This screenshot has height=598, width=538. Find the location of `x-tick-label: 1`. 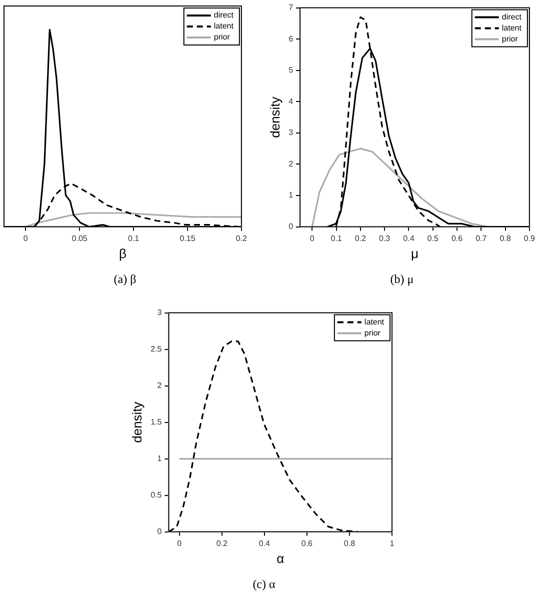

x-tick-label: 1 is located at coordinates (392, 543).